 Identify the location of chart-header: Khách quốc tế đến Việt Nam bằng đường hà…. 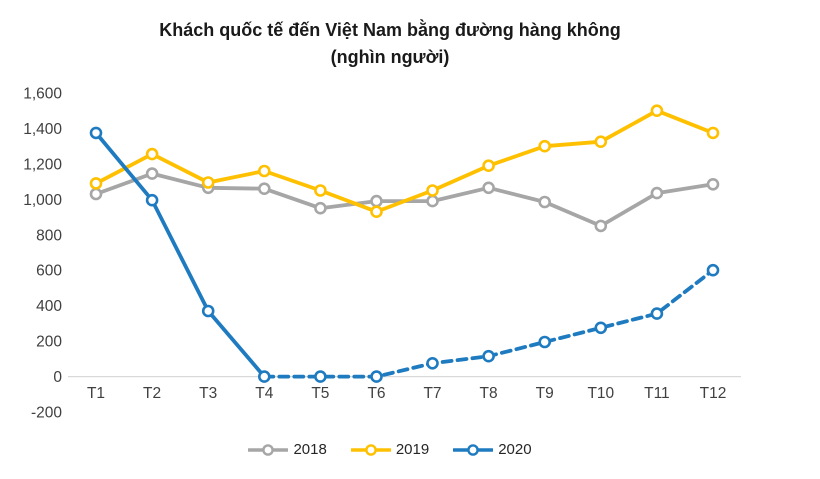
(410, 35).